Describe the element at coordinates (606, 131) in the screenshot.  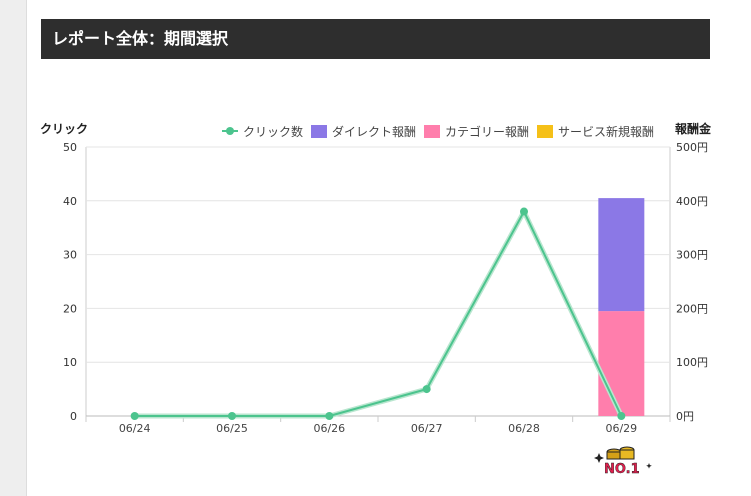
I see `legend-label: サービス新規報酬` at that location.